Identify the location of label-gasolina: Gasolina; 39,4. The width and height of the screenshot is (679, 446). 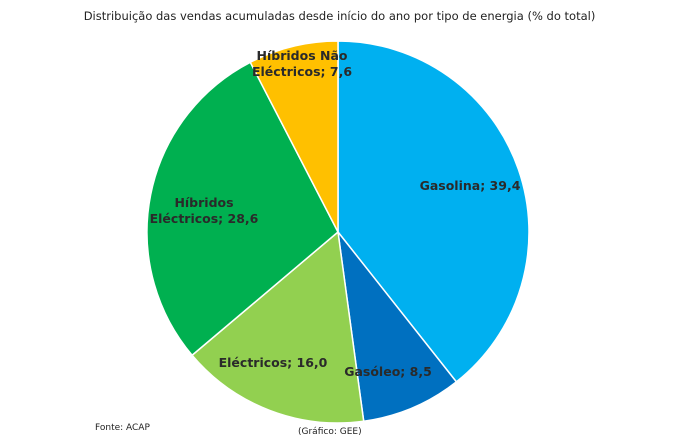
(470, 185).